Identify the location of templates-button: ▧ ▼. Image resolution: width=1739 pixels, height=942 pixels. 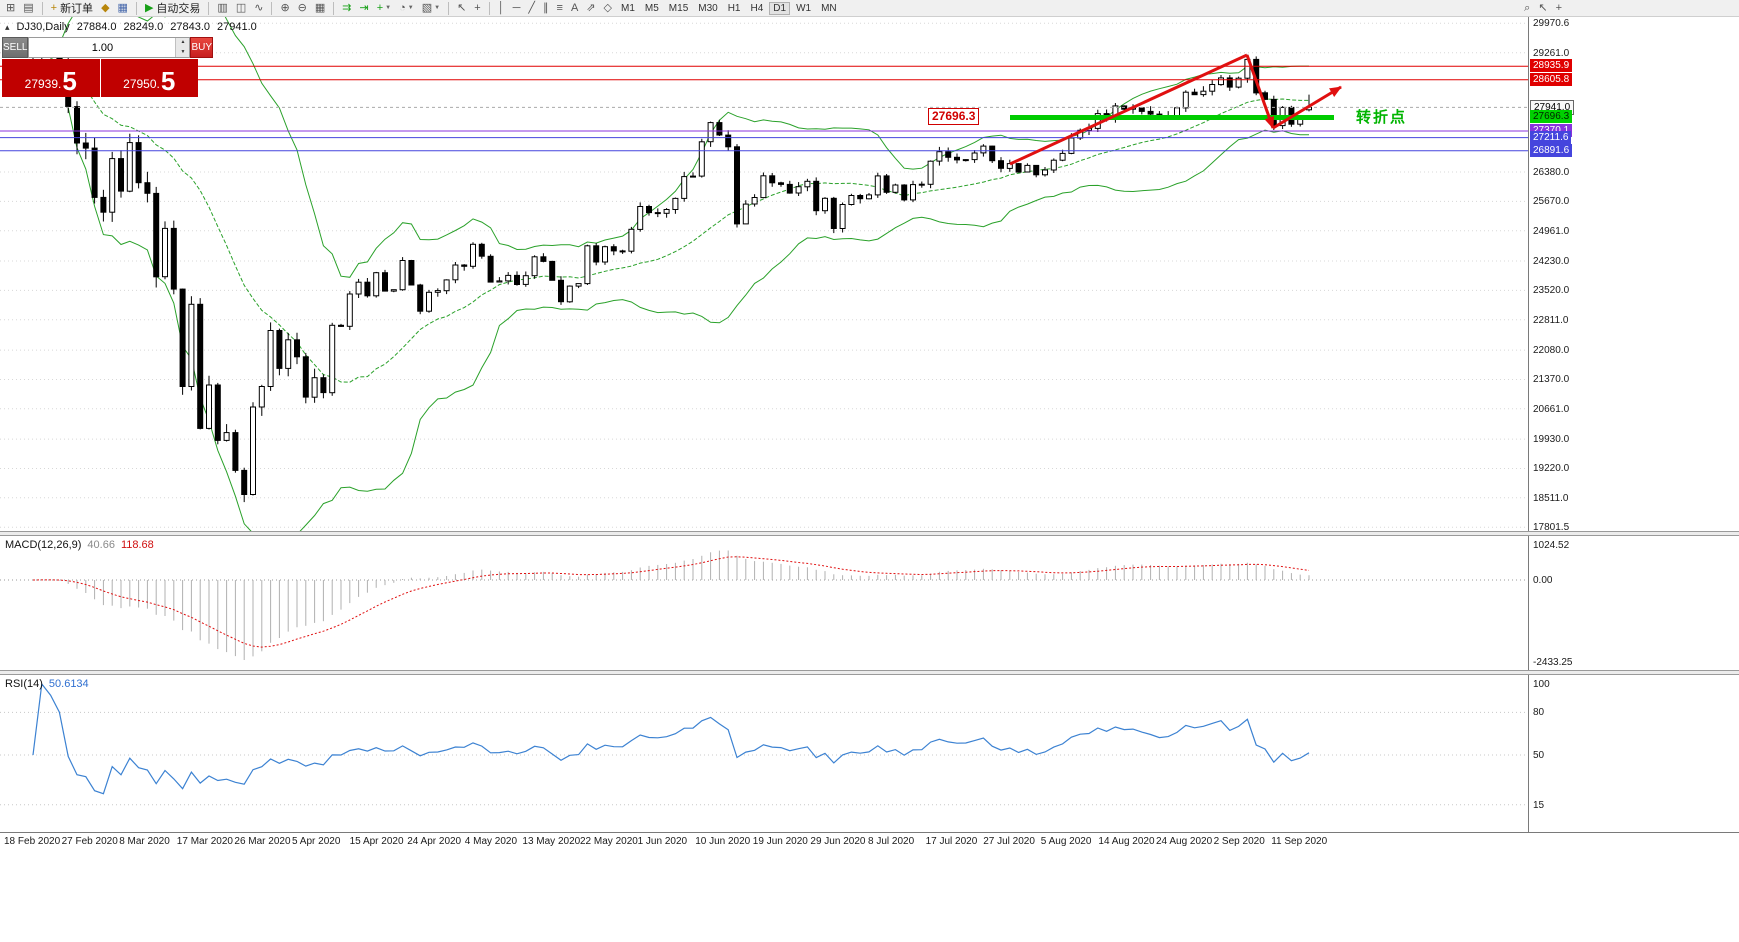
(431, 8).